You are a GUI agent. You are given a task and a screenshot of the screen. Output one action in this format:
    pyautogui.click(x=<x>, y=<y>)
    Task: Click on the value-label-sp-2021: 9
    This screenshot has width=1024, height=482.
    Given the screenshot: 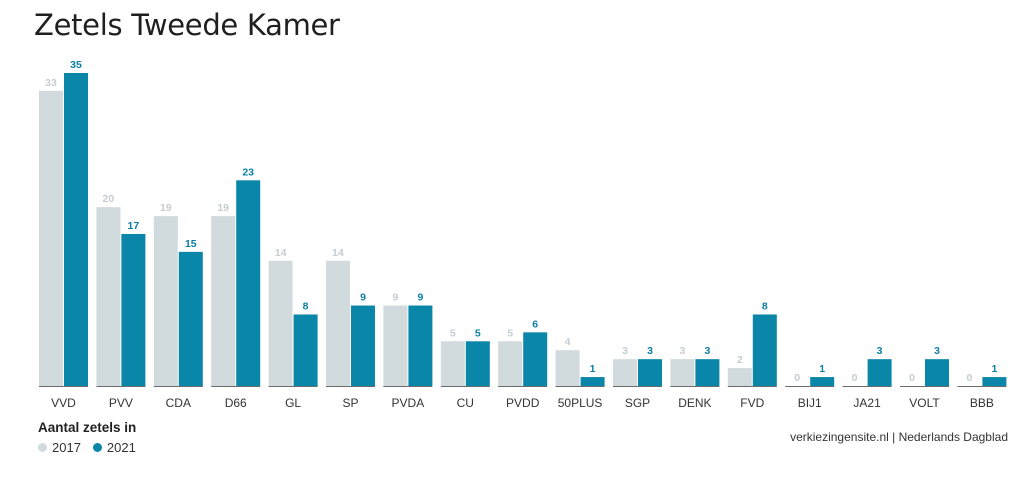 What is the action you would take?
    pyautogui.click(x=363, y=298)
    